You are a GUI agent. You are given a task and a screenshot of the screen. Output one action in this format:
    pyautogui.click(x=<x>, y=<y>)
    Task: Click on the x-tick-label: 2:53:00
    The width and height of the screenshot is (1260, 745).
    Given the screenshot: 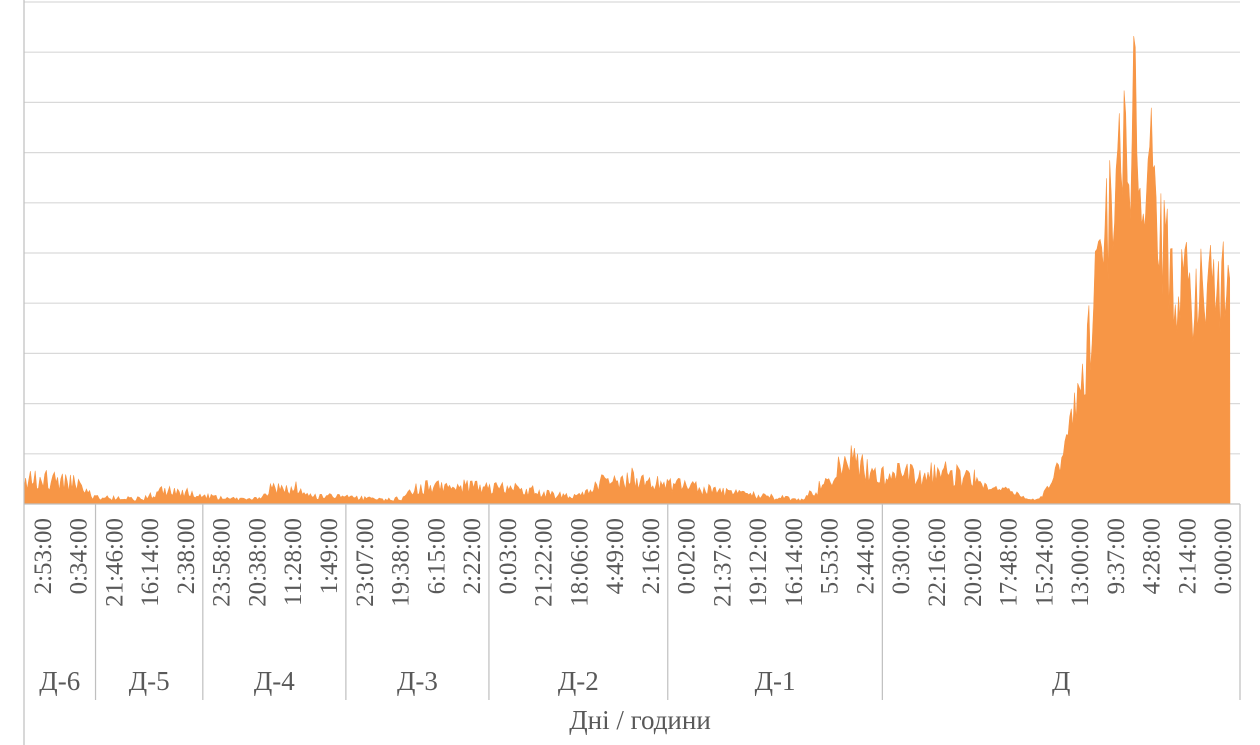 What is the action you would take?
    pyautogui.click(x=43, y=556)
    